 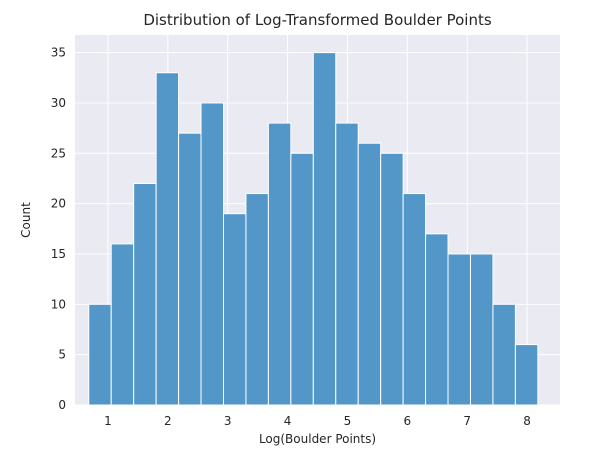 What do you see at coordinates (228, 421) in the screenshot?
I see `x-tick-label: 3` at bounding box center [228, 421].